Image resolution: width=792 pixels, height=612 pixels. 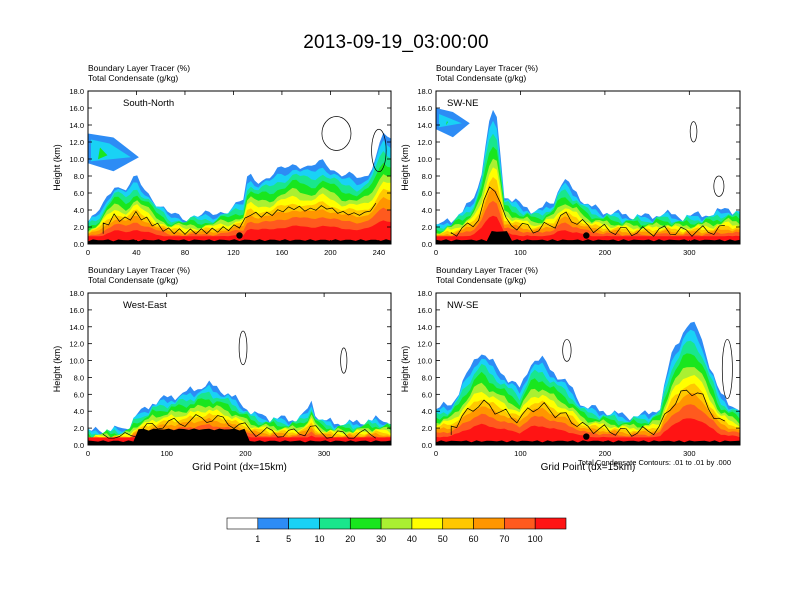 I want to click on colorbar-label: 30, so click(x=381, y=539).